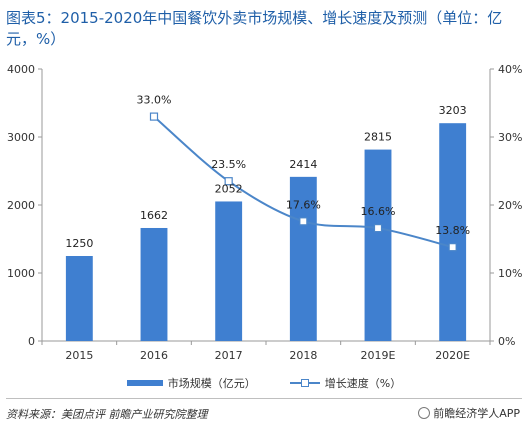  I want to click on y-tick-label-left: 2000, so click(21, 205).